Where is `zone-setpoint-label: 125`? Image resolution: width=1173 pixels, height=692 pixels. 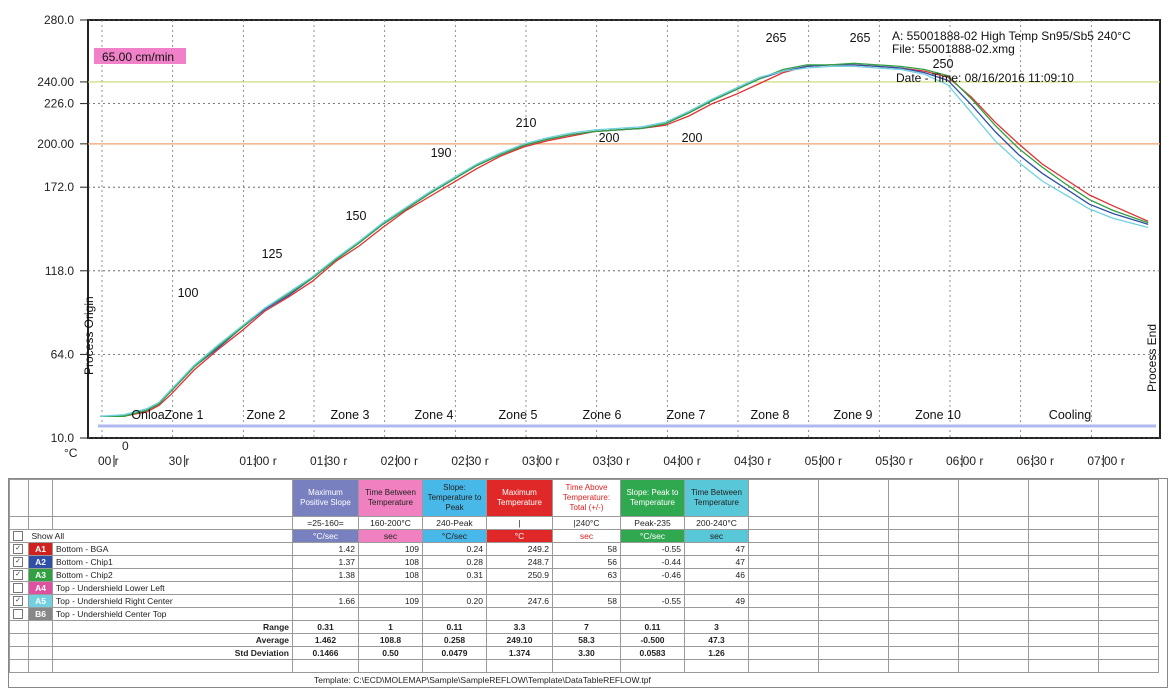 zone-setpoint-label: 125 is located at coordinates (272, 254).